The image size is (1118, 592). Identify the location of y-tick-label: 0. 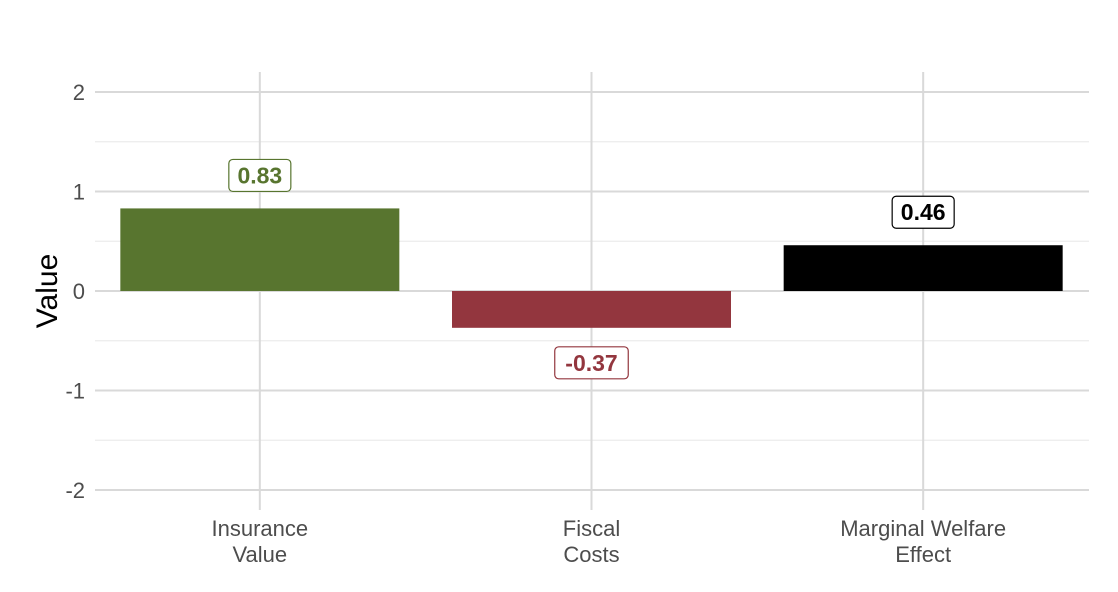
(79, 291).